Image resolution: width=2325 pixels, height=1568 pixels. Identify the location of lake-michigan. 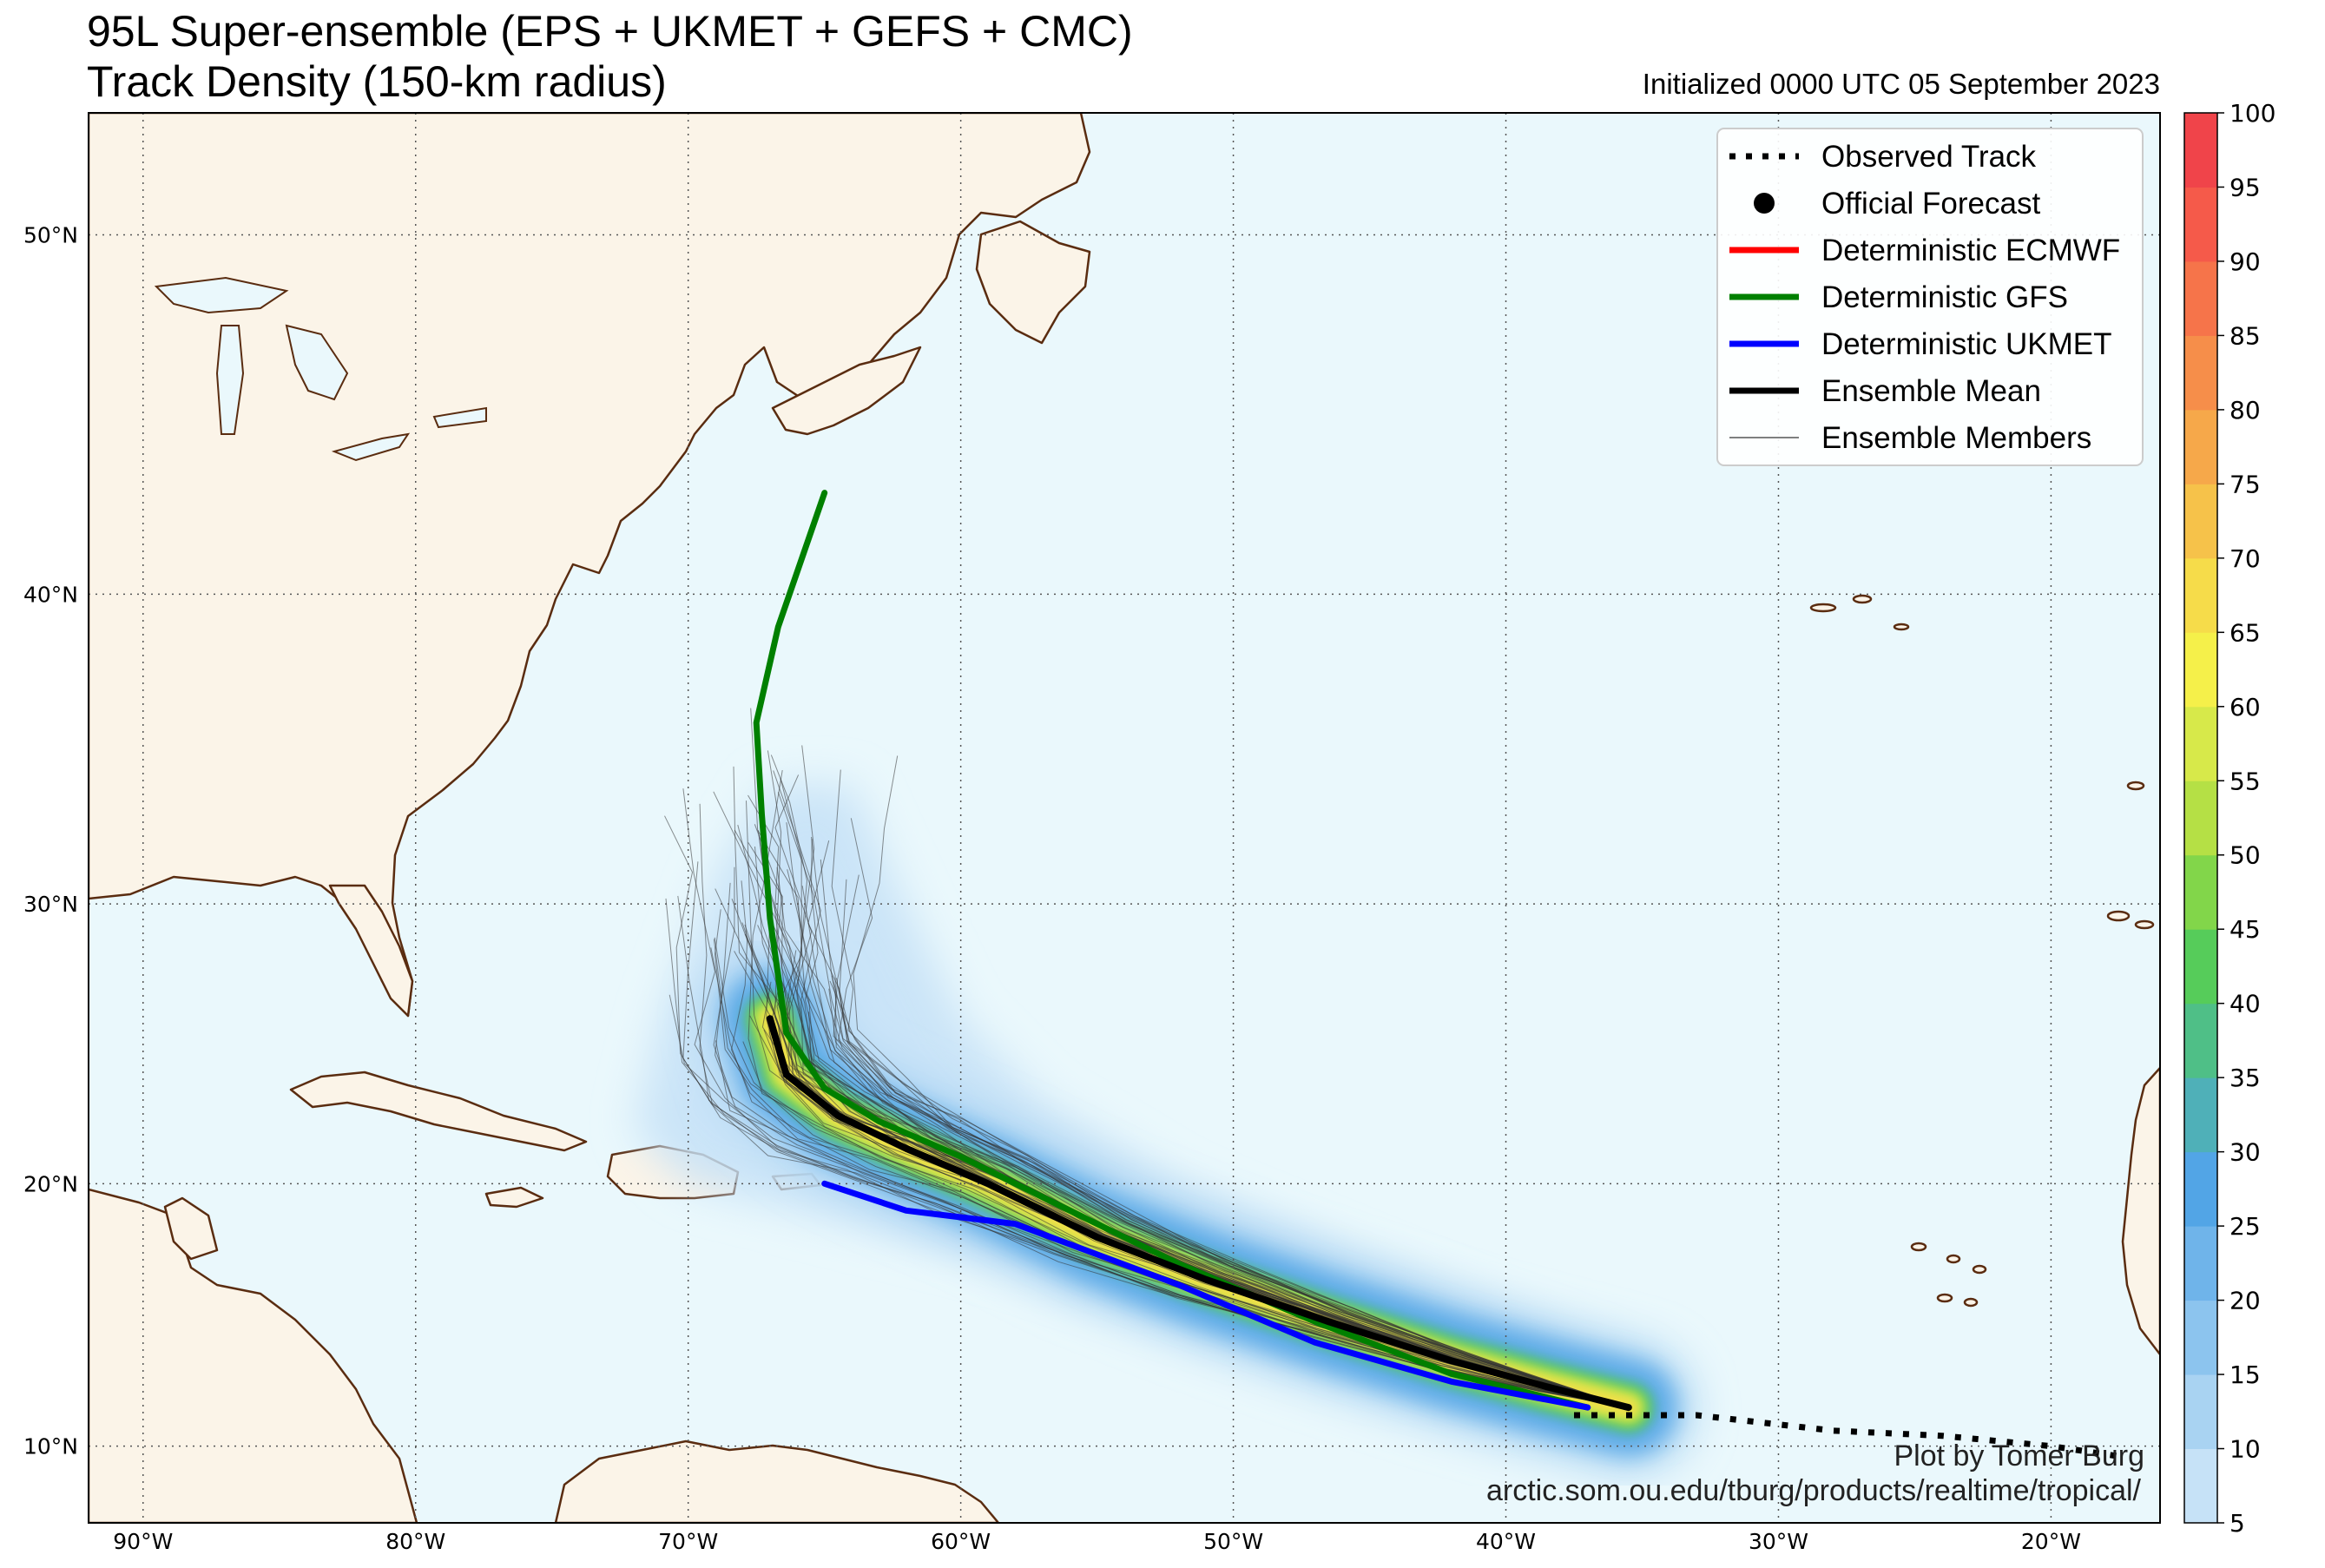
(230, 380).